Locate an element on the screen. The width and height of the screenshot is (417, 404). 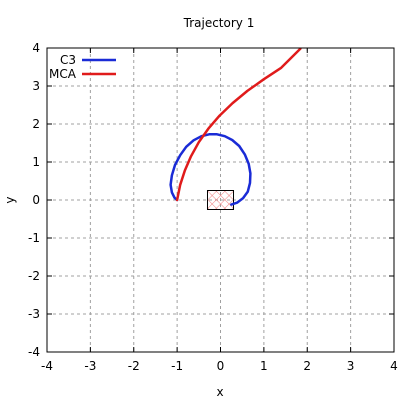
y-tick-label: -3 is located at coordinates (34, 314).